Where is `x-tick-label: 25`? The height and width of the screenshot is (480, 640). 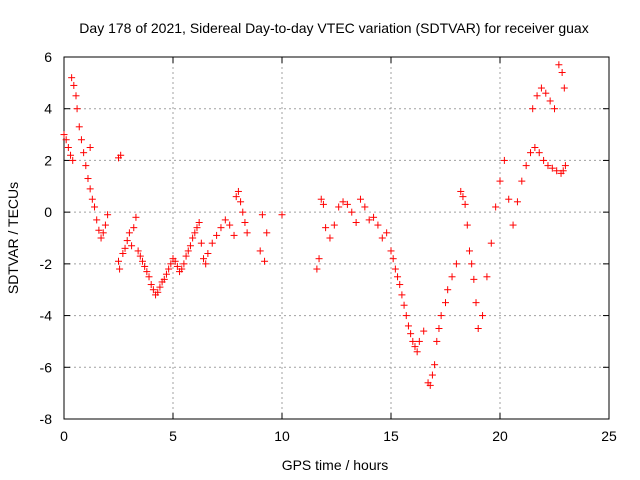 x-tick-label: 25 is located at coordinates (609, 436).